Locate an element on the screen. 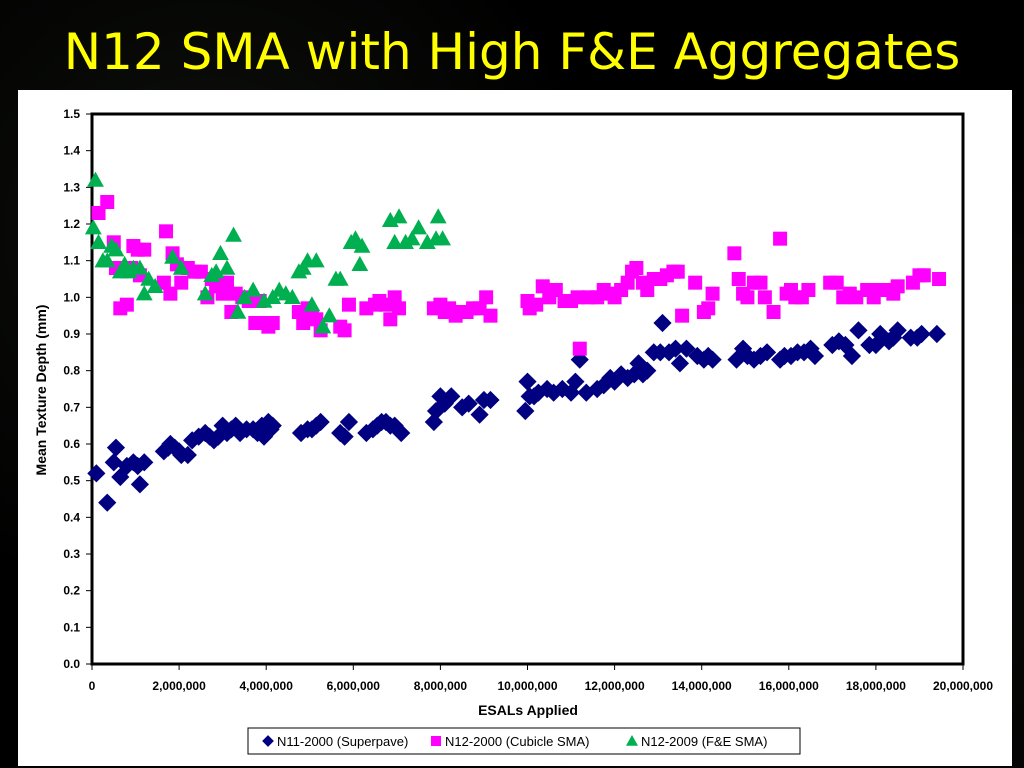  x-tick-label: 20,000,000 is located at coordinates (963, 686).